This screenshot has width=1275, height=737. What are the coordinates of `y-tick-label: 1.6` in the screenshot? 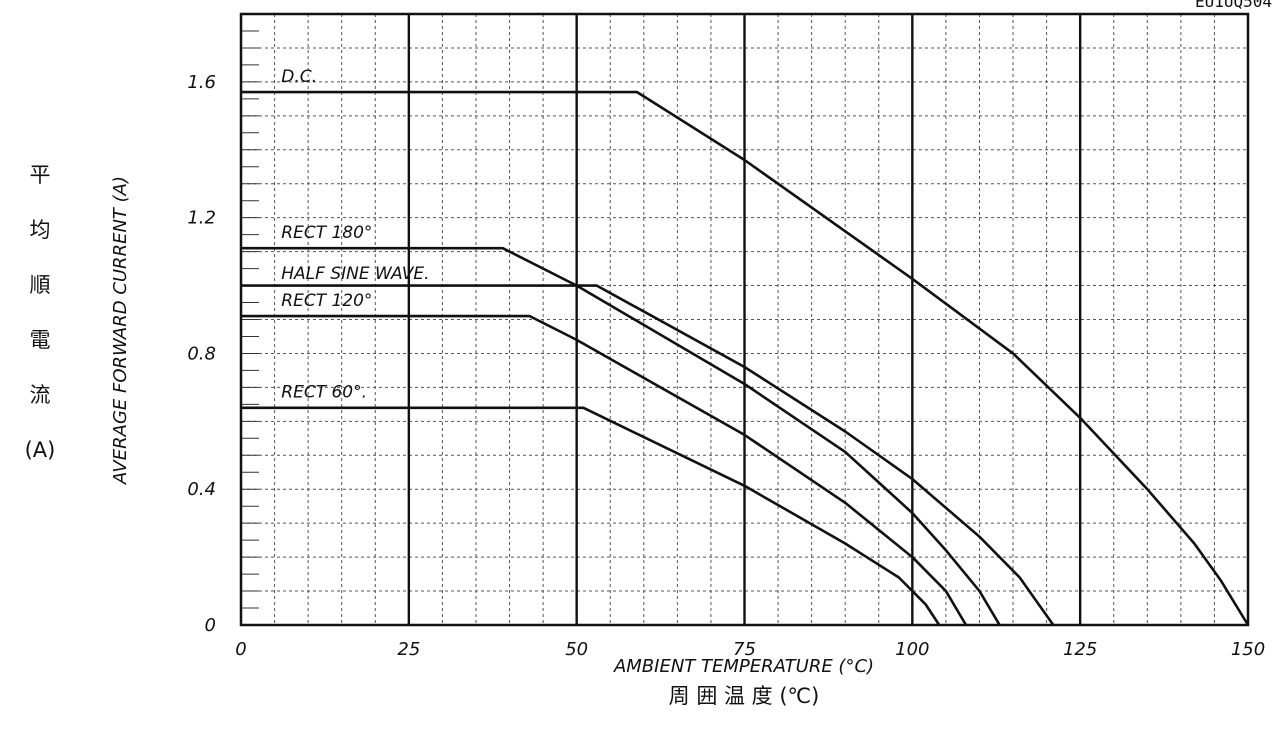 It's located at (201, 82).